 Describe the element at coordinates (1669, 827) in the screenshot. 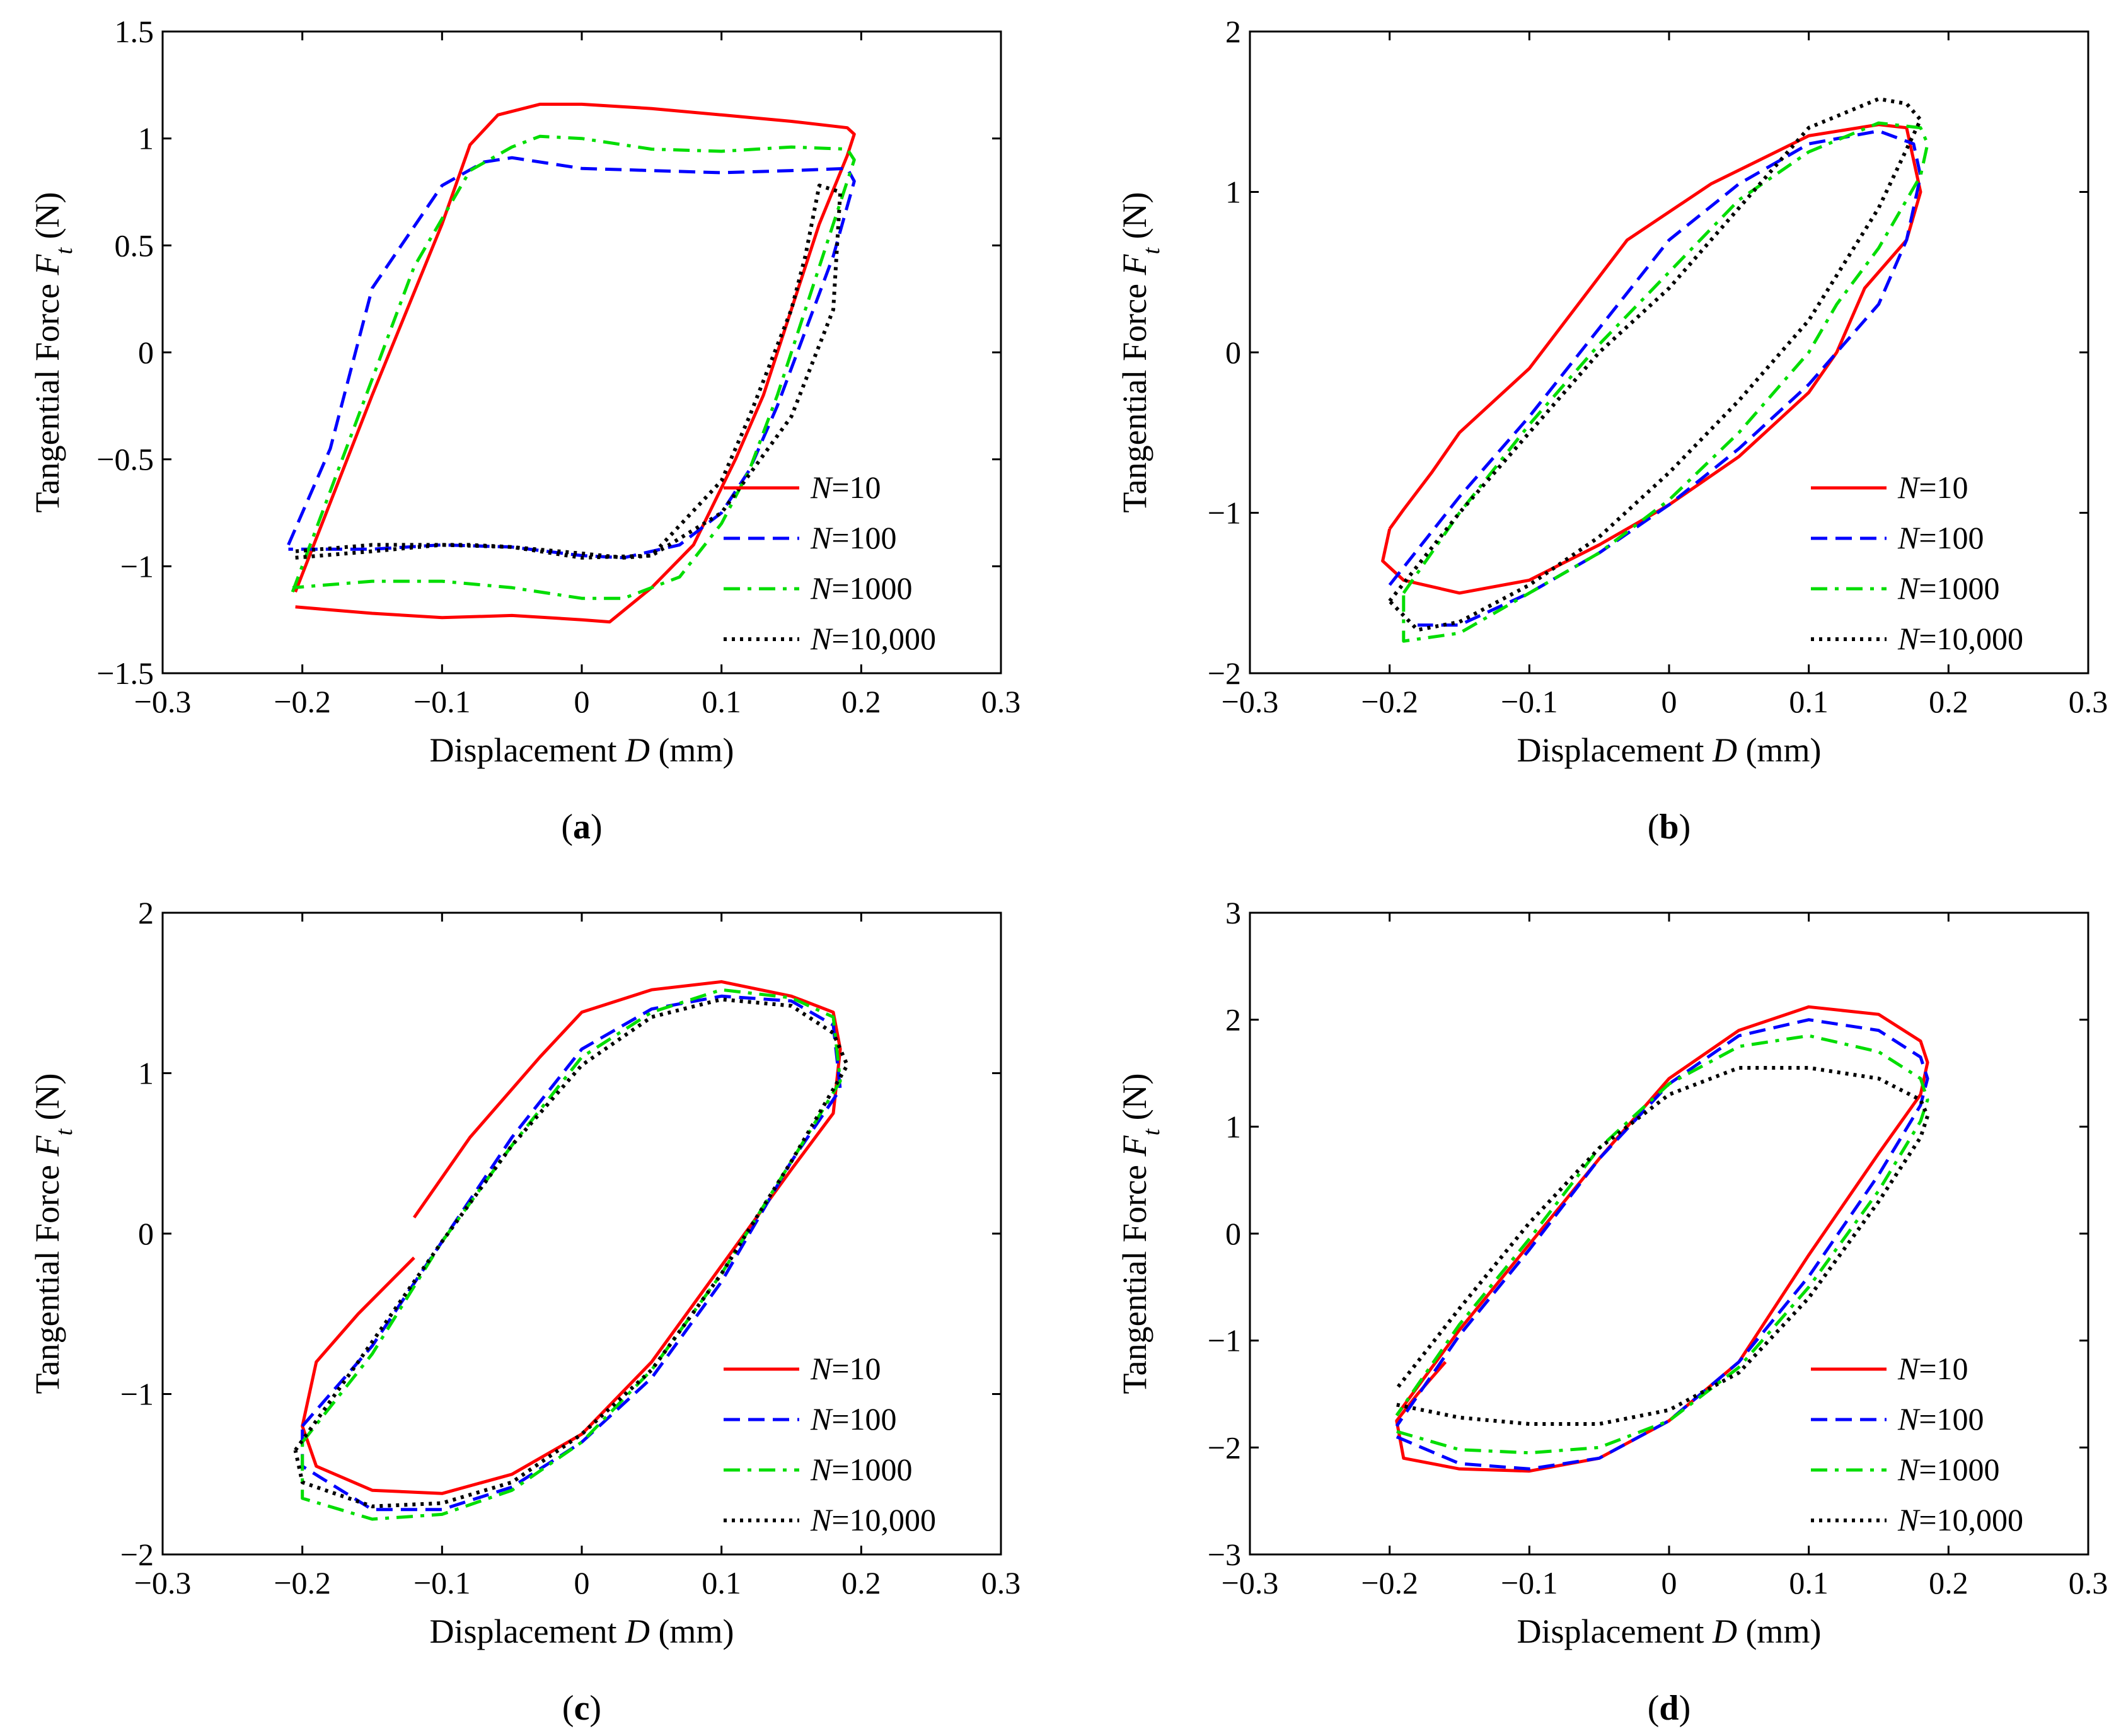

I see `panel-label: (b)` at that location.